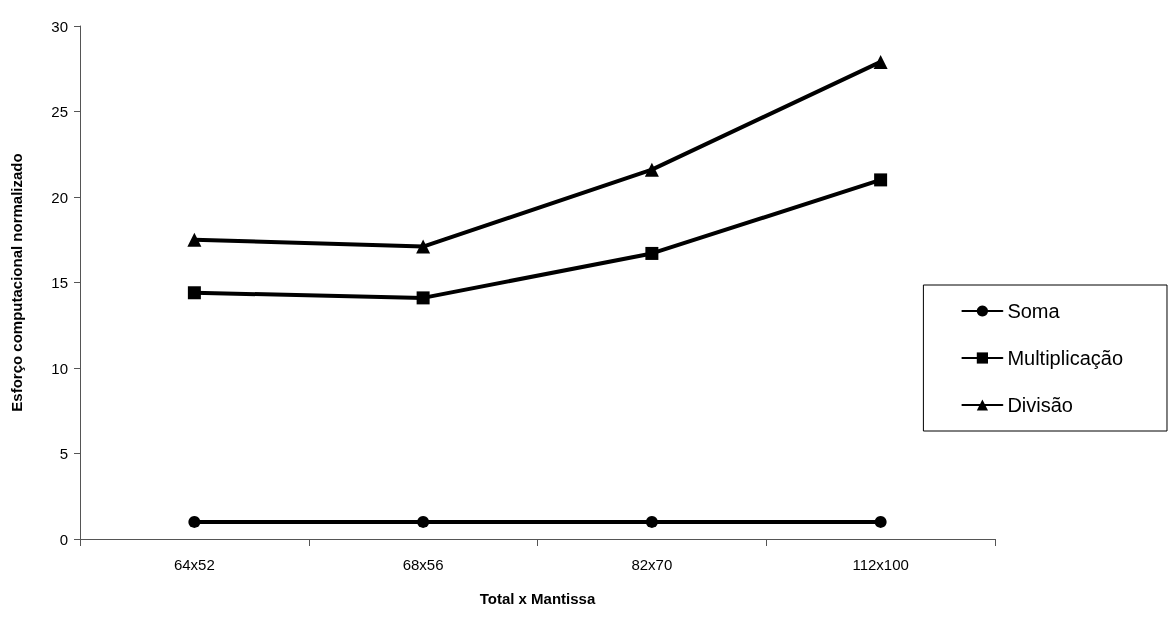 The image size is (1168, 617). Describe the element at coordinates (880, 564) in the screenshot. I see `x-tick-label: 112x100` at that location.